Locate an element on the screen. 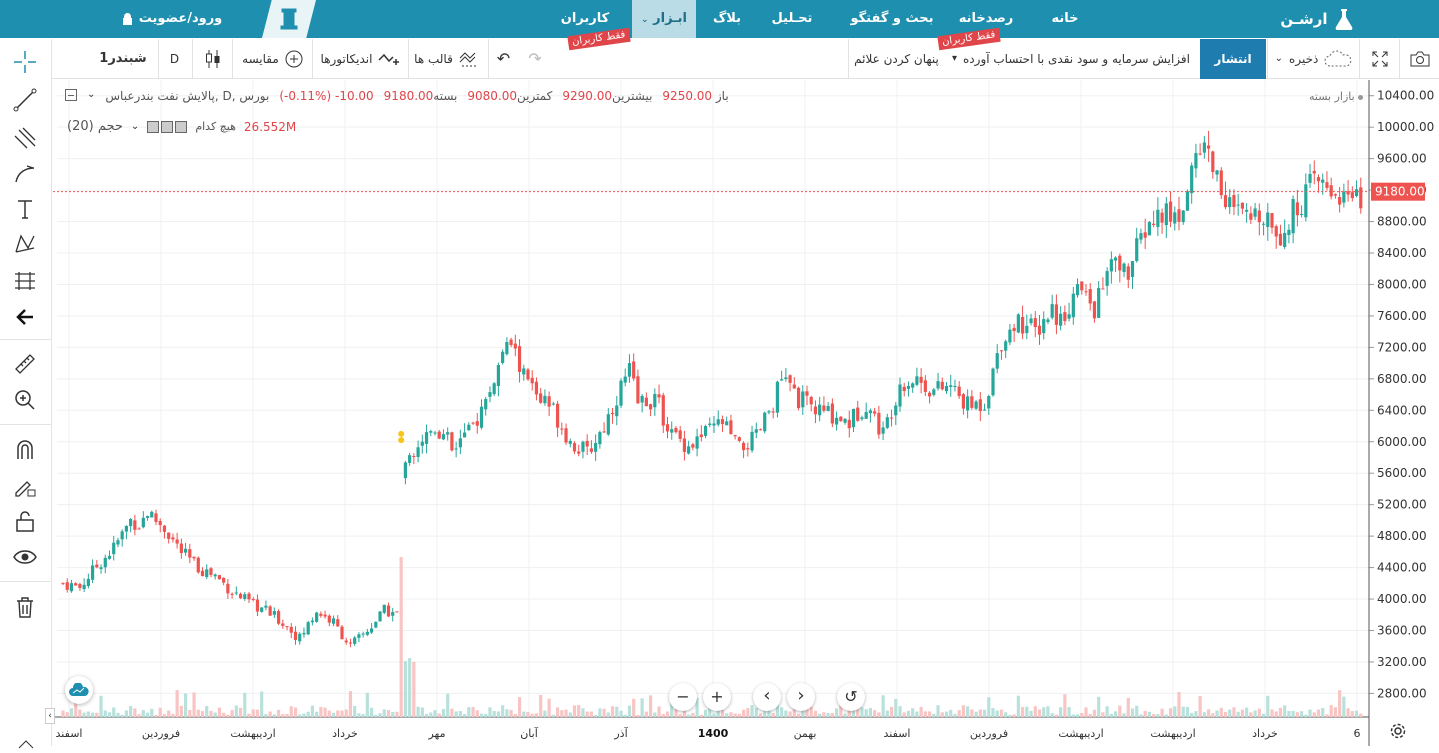 This screenshot has width=1439, height=753. trend-line-tool is located at coordinates (25, 100).